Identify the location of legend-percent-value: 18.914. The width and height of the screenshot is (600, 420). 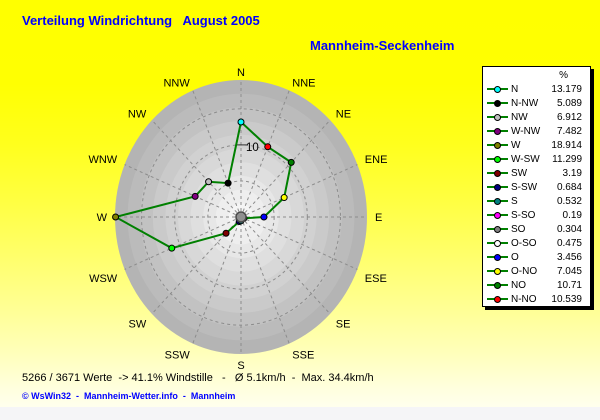
(566, 145).